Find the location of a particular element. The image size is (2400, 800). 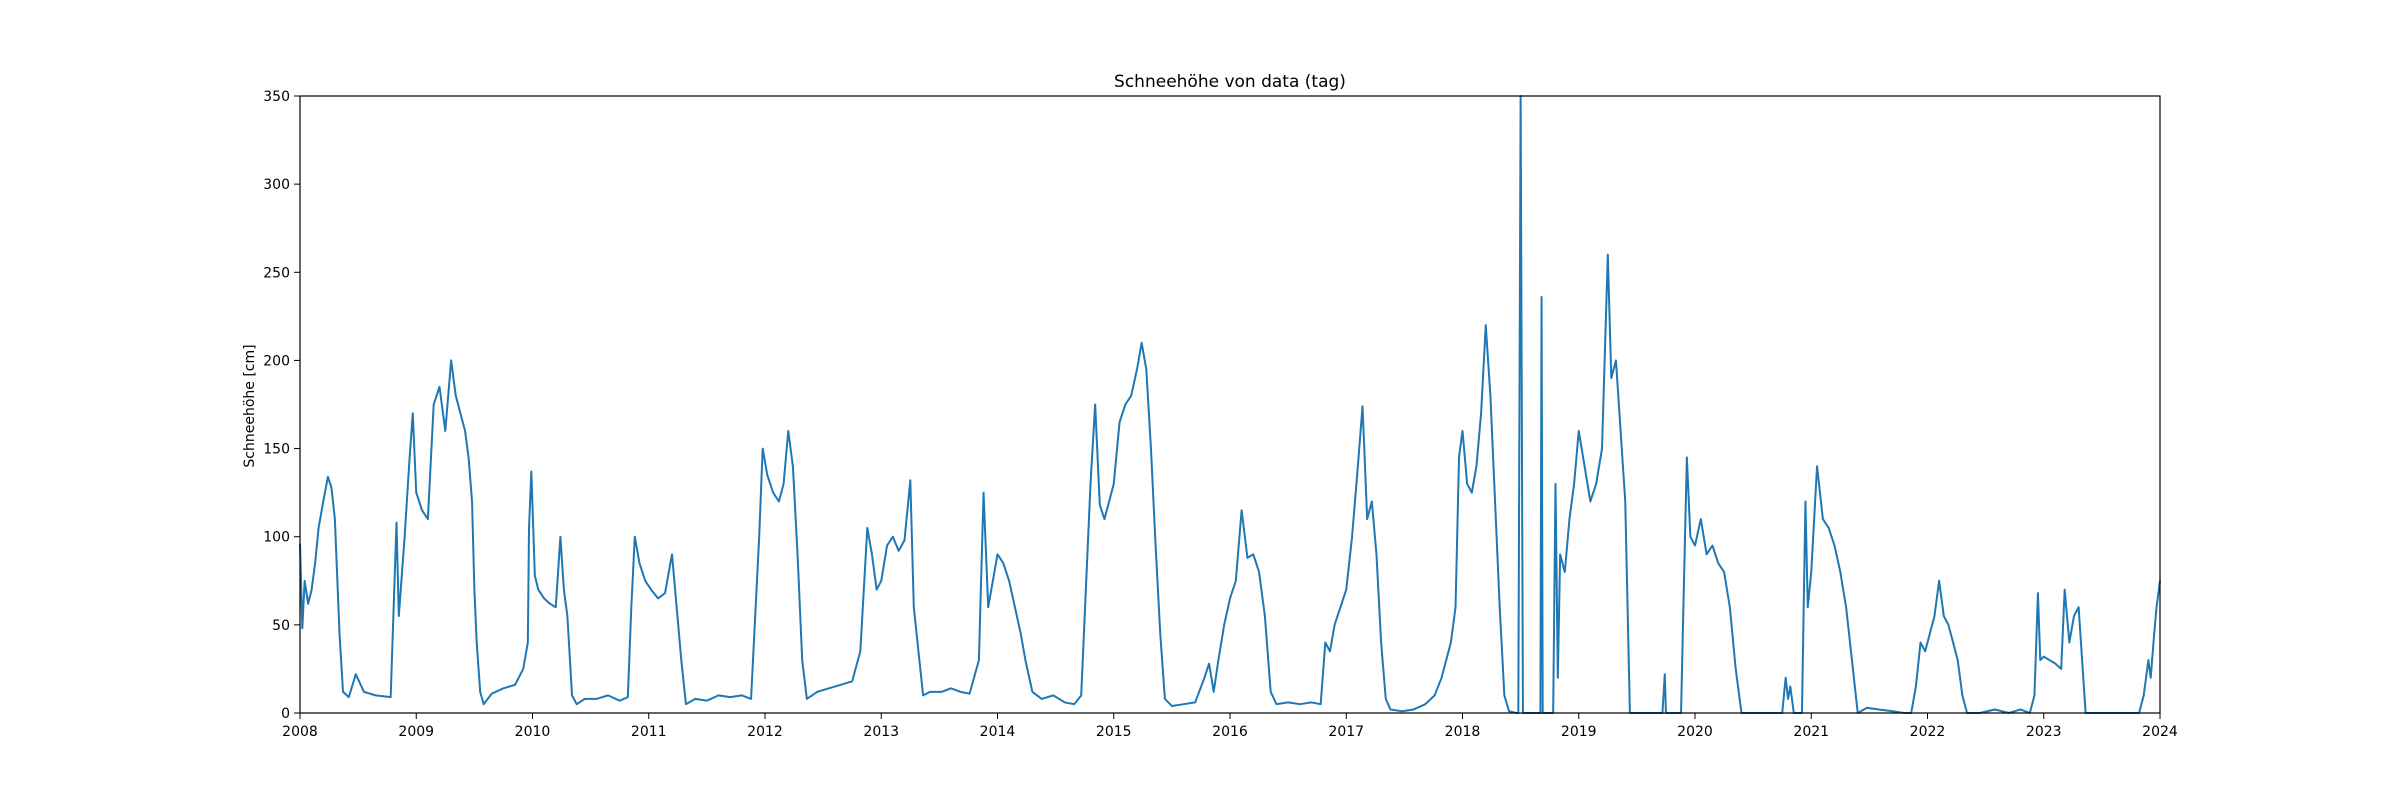

x-tick-label: 2022 is located at coordinates (1928, 732).